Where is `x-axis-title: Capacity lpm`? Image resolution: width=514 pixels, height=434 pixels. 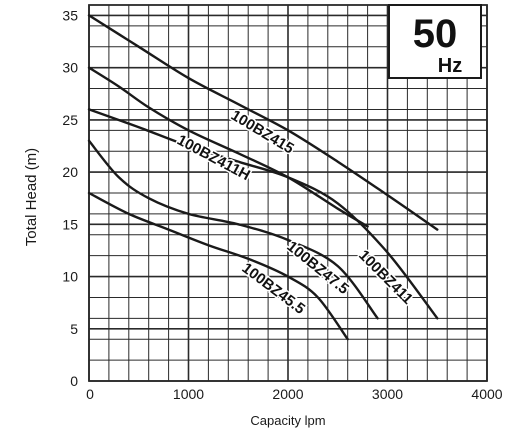
x-axis-title: Capacity lpm is located at coordinates (287, 420).